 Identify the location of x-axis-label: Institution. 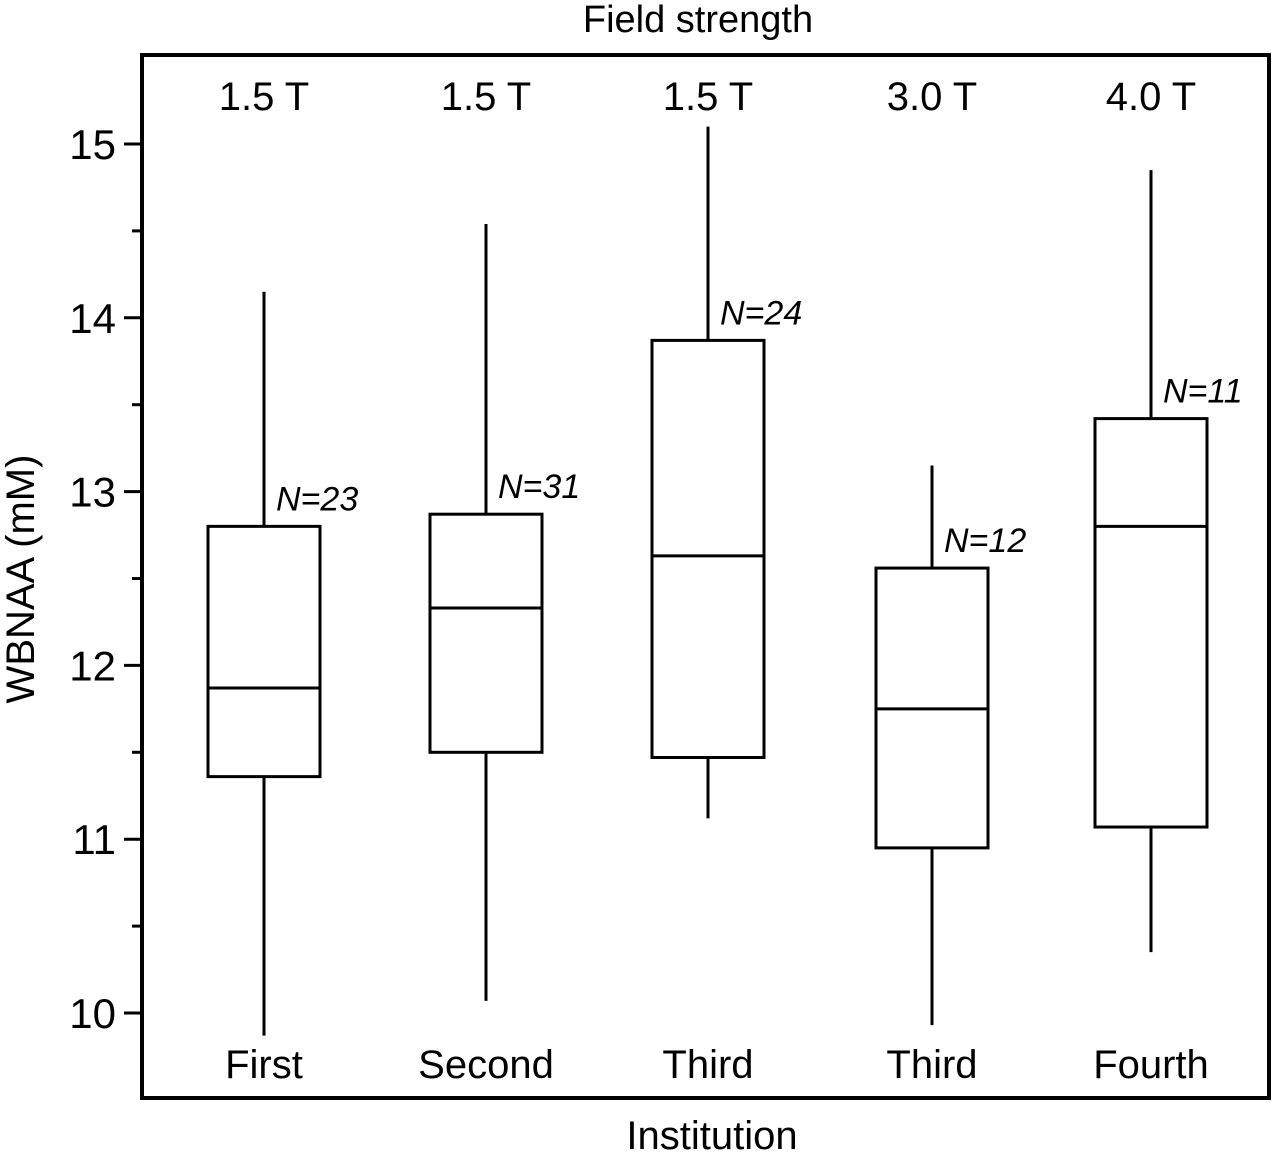
(711, 1133).